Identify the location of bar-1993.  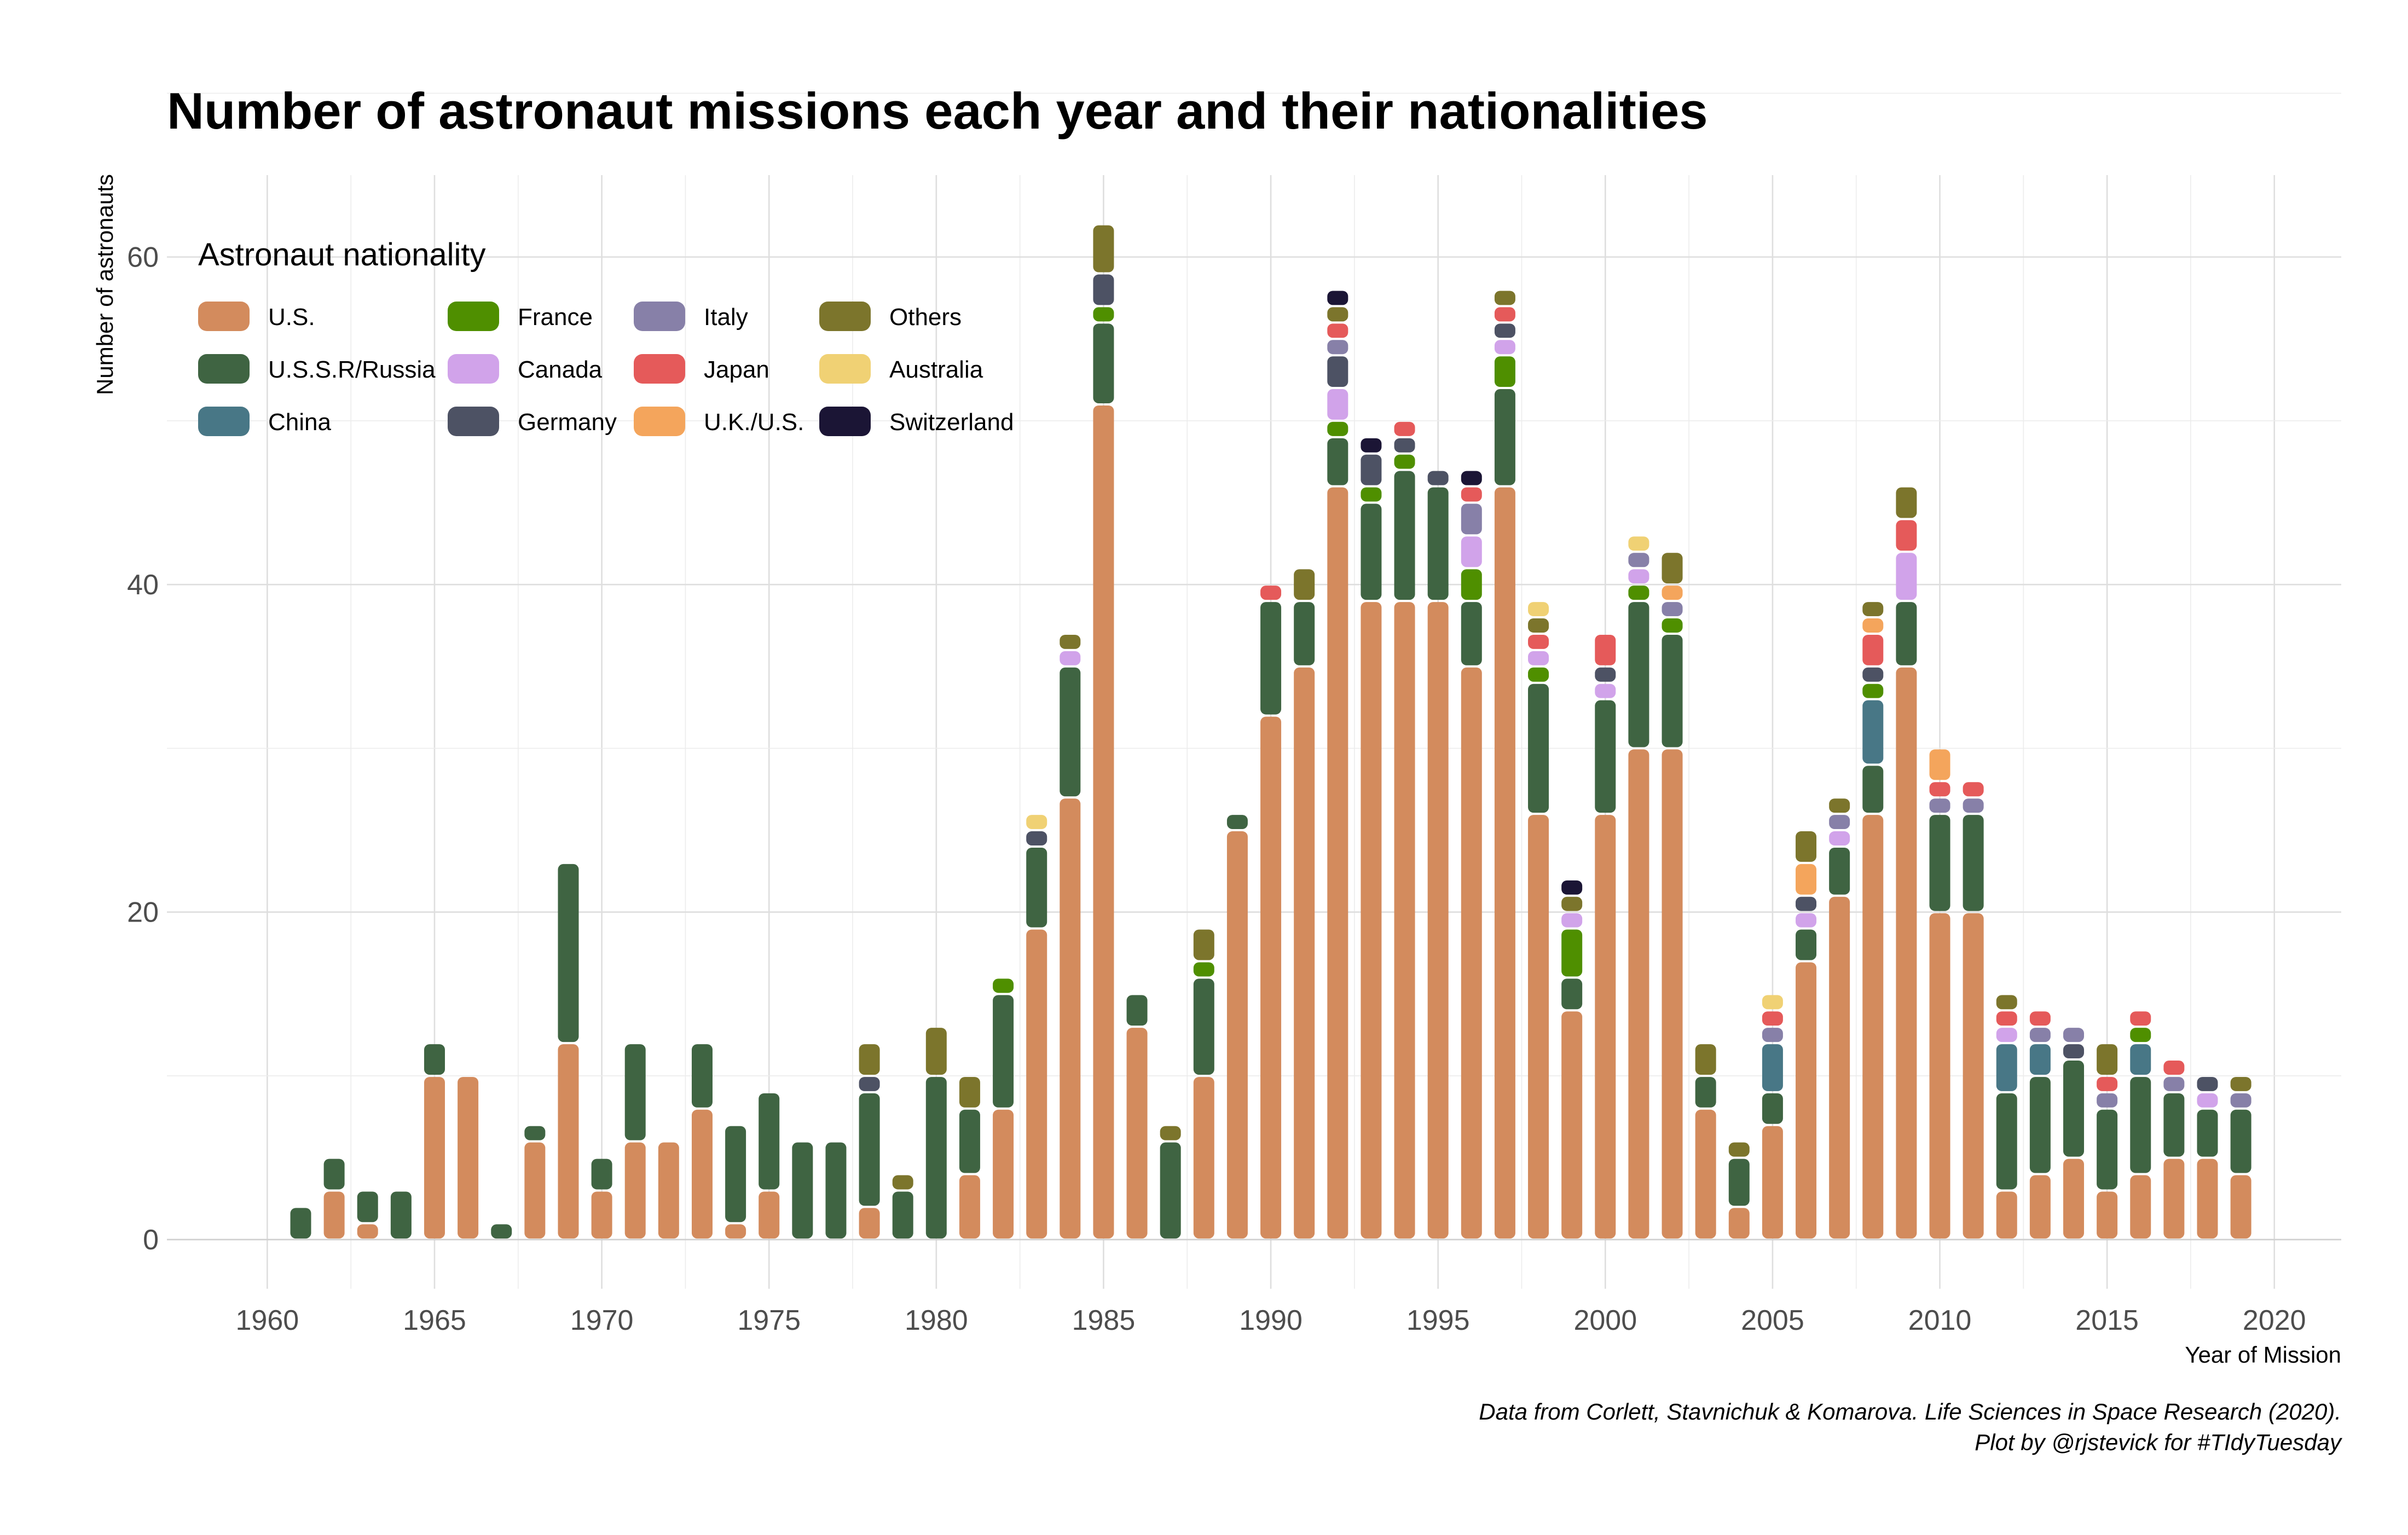
(1371, 838).